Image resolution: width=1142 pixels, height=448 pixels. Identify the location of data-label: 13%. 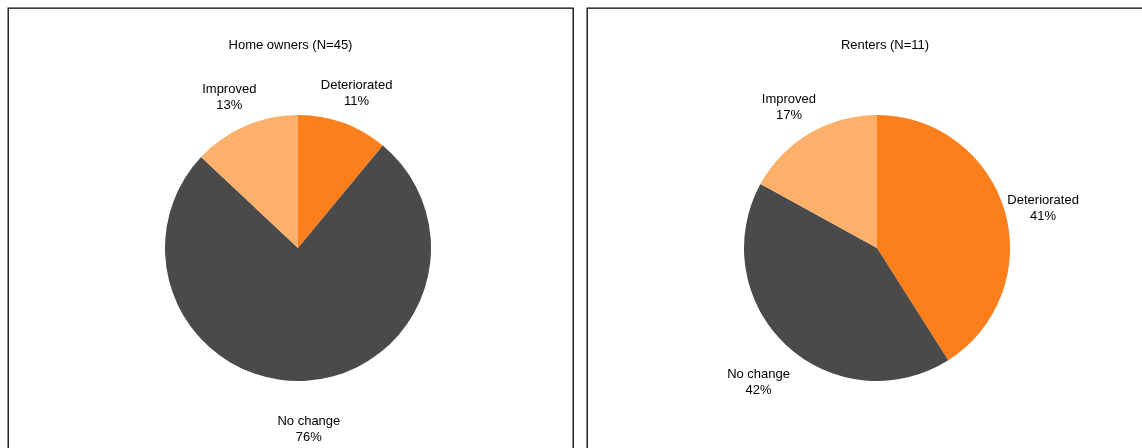
(229, 105).